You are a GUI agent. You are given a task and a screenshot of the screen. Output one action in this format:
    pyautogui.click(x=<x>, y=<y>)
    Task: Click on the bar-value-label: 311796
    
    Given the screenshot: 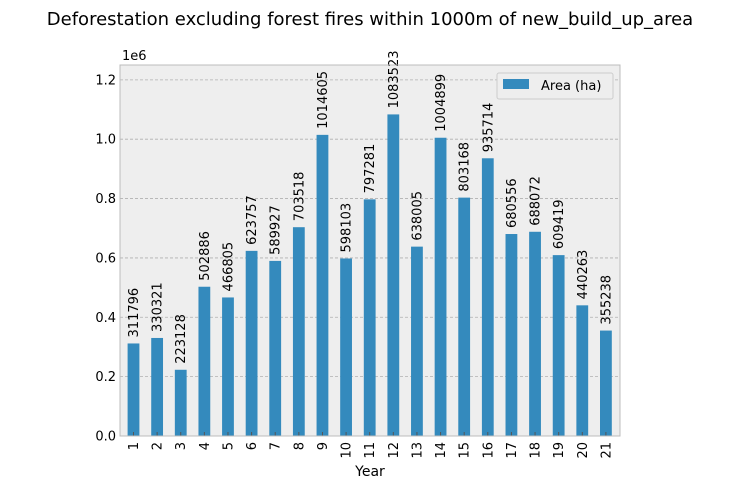 What is the action you would take?
    pyautogui.click(x=134, y=313)
    